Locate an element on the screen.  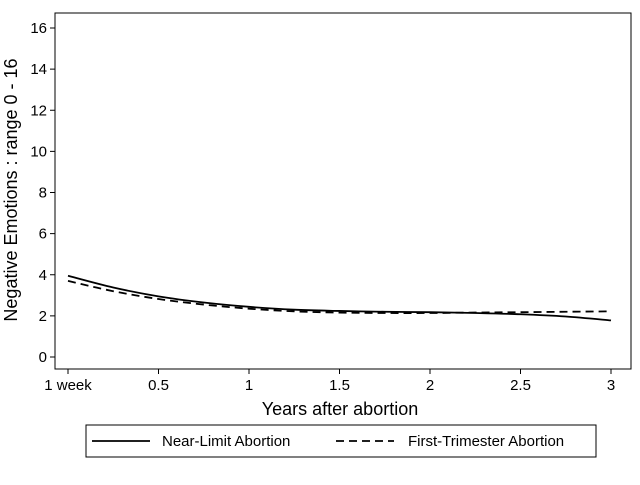
series-line-first-trimester is located at coordinates (339, 297).